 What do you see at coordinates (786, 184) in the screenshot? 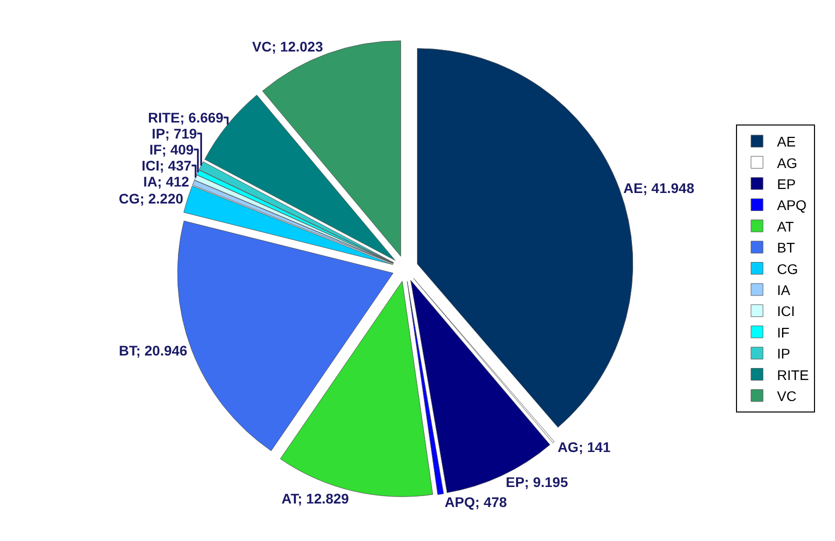
I see `legend-label: EP` at bounding box center [786, 184].